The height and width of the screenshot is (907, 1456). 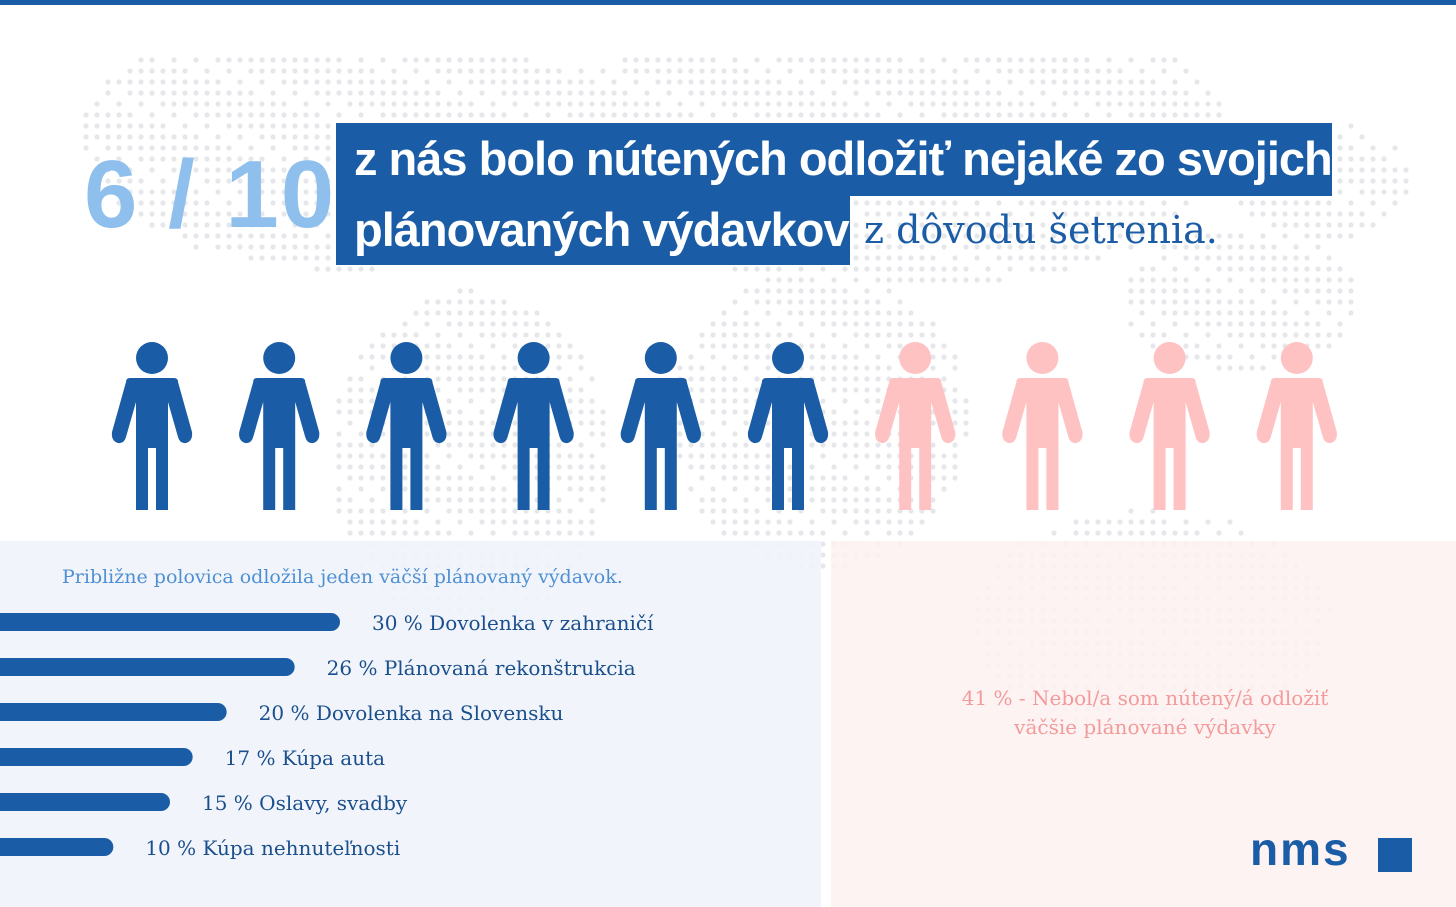 What do you see at coordinates (305, 803) in the screenshot?
I see `bar-label-5: 15 % Oslavy, svadby` at bounding box center [305, 803].